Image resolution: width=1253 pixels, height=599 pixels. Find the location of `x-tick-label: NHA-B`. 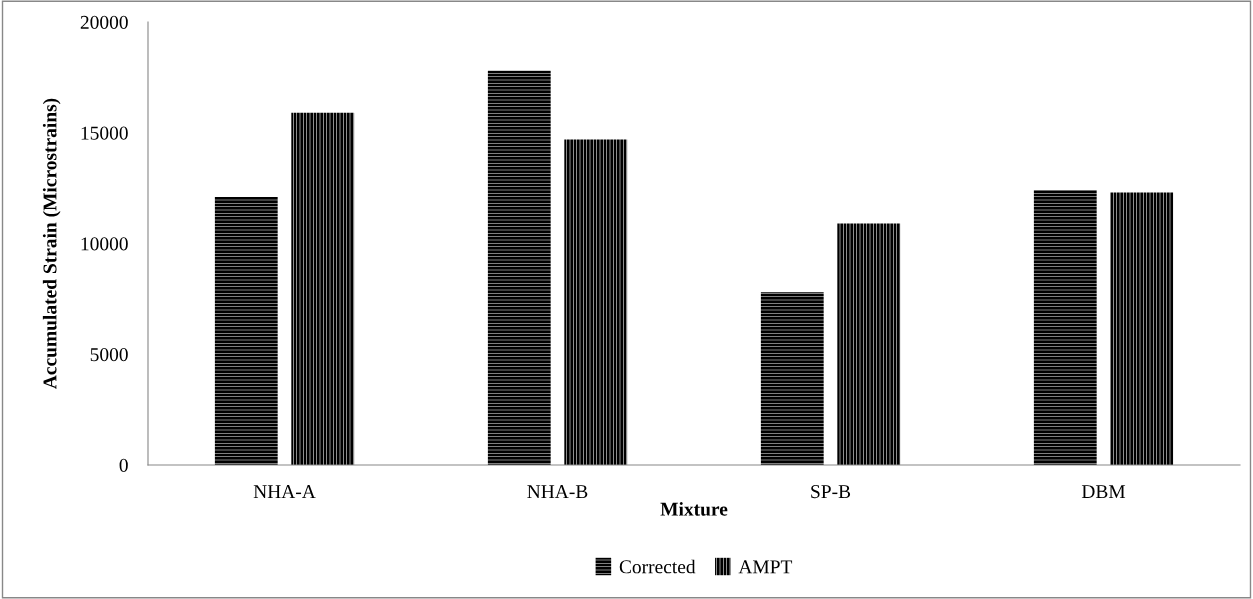

x-tick-label: NHA-B is located at coordinates (557, 491).